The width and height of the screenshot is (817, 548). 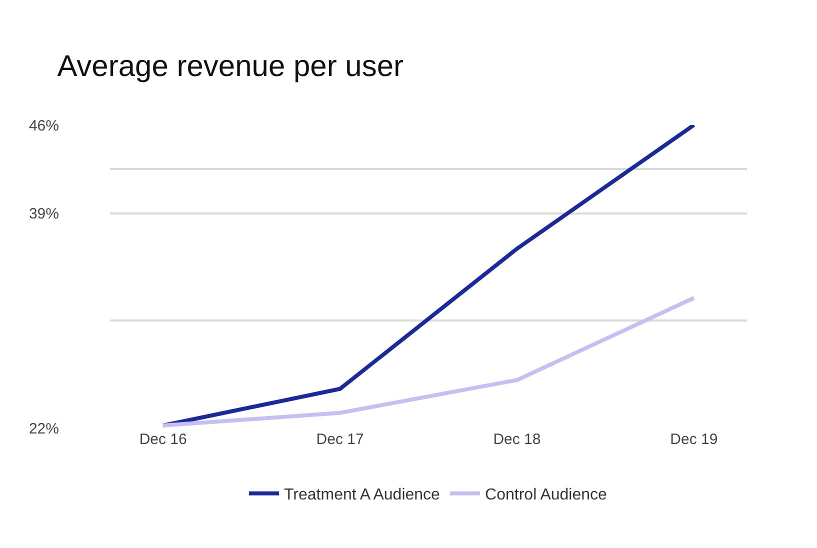 I want to click on x-tick-label: Dec 16, so click(x=163, y=439).